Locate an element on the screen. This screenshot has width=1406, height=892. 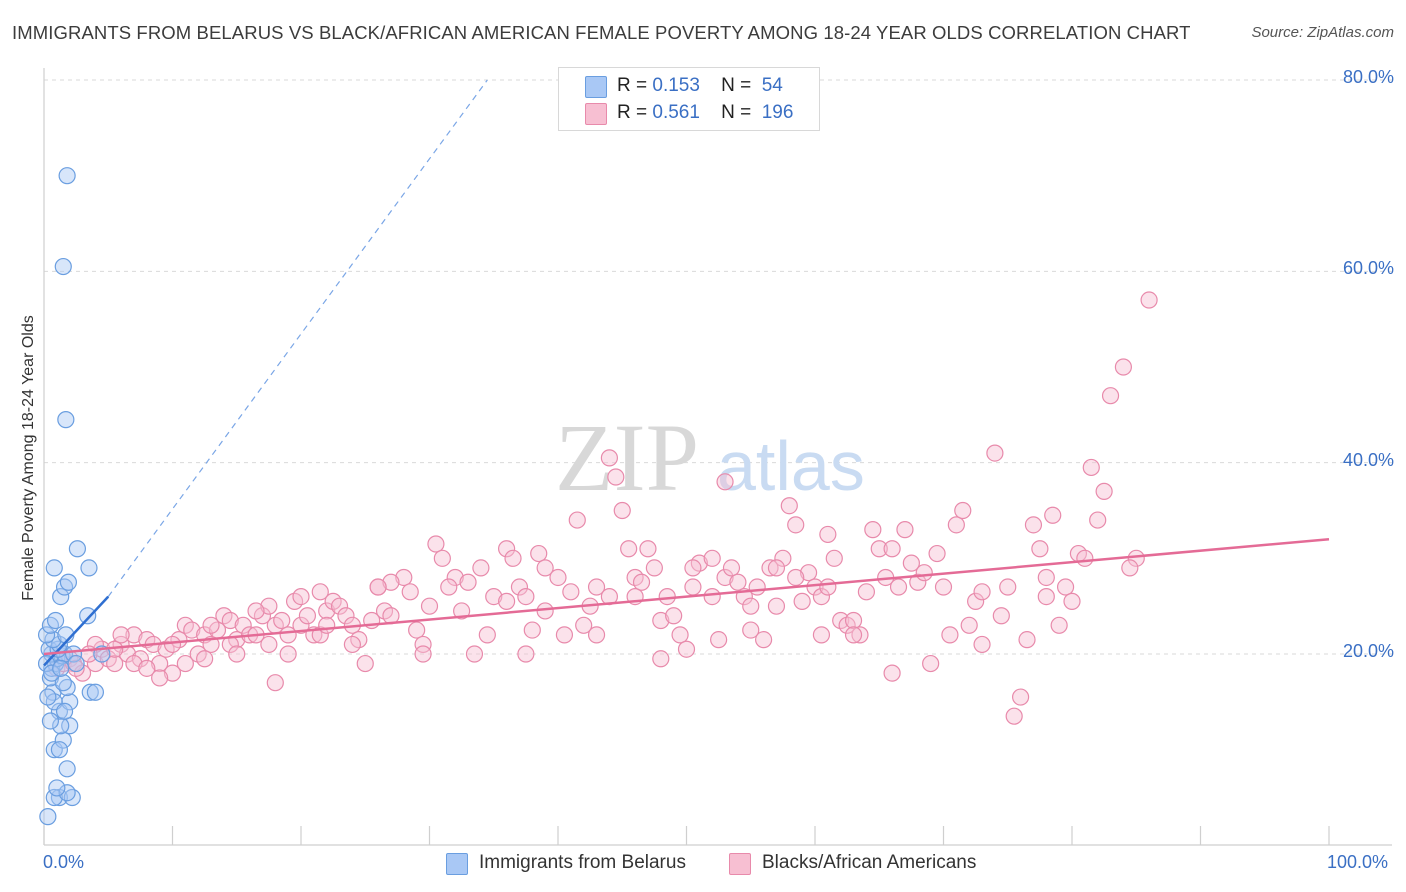
trendline-blacks is located at coordinates (686, 596).